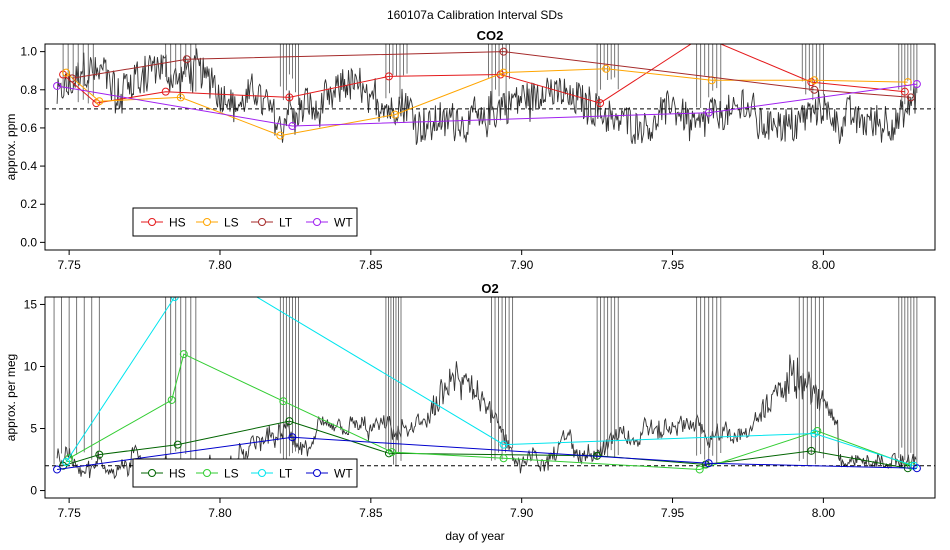  I want to click on series-line-lt, so click(491, 74).